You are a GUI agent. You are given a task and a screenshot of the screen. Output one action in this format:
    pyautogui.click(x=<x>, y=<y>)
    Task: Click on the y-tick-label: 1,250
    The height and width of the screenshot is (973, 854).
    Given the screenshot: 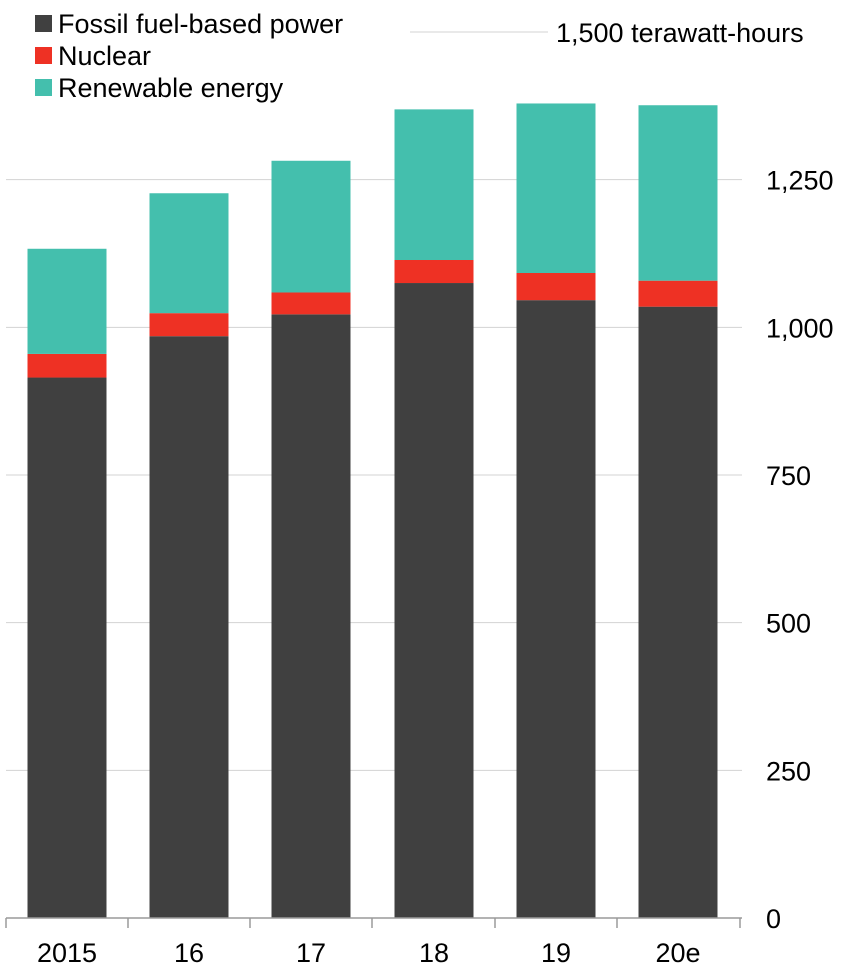 What is the action you would take?
    pyautogui.click(x=800, y=181)
    